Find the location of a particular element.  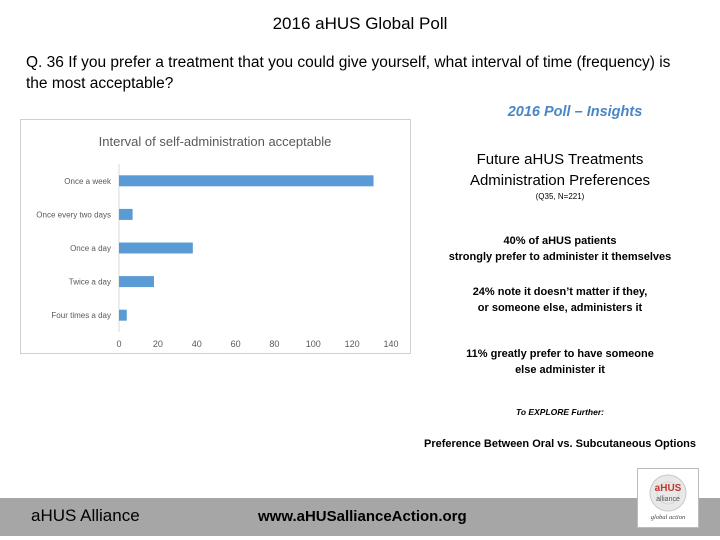

category-label: Four times a day is located at coordinates (81, 315).